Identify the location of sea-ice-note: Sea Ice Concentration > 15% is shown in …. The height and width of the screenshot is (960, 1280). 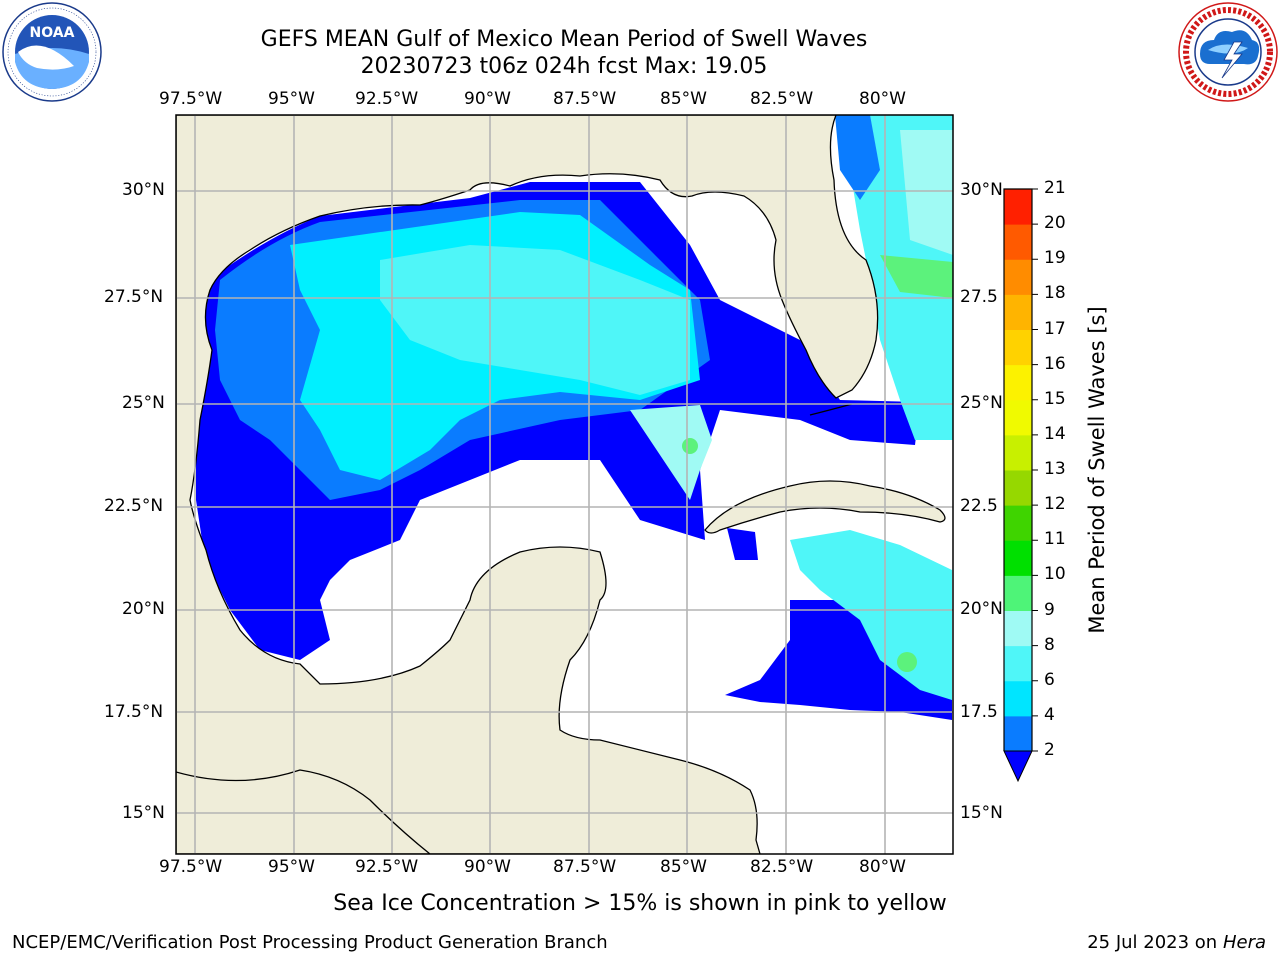
(640, 903).